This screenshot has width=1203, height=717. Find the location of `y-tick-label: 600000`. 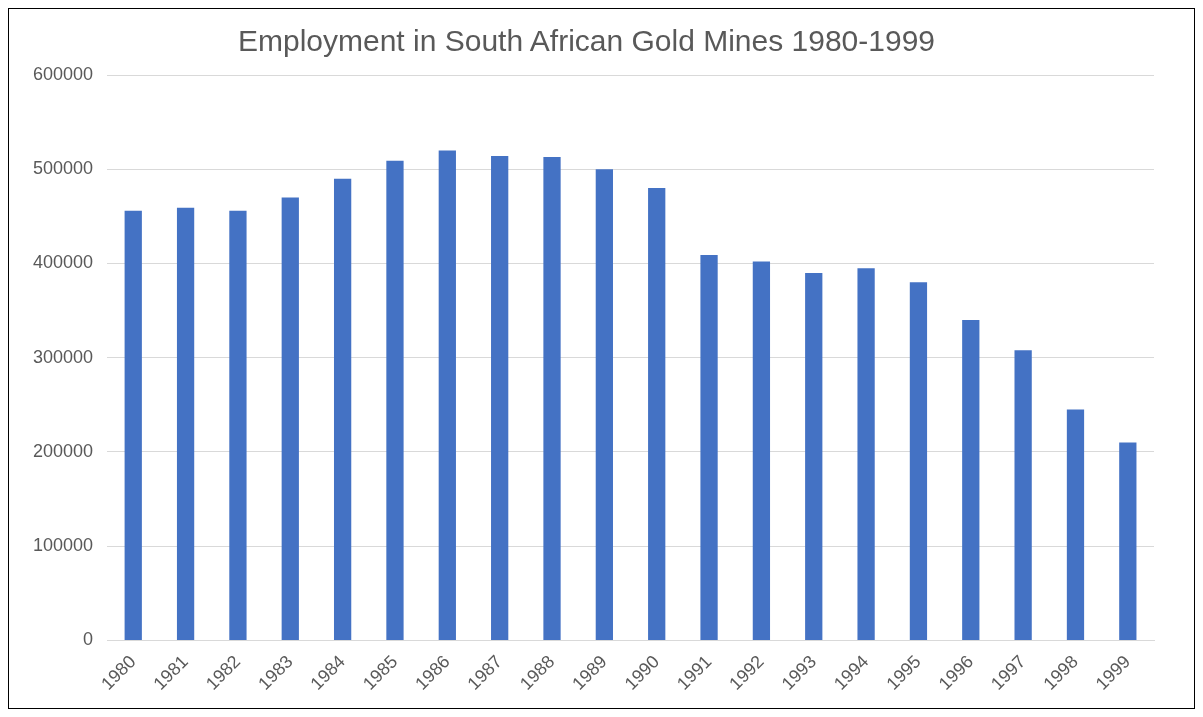

y-tick-label: 600000 is located at coordinates (63, 73).